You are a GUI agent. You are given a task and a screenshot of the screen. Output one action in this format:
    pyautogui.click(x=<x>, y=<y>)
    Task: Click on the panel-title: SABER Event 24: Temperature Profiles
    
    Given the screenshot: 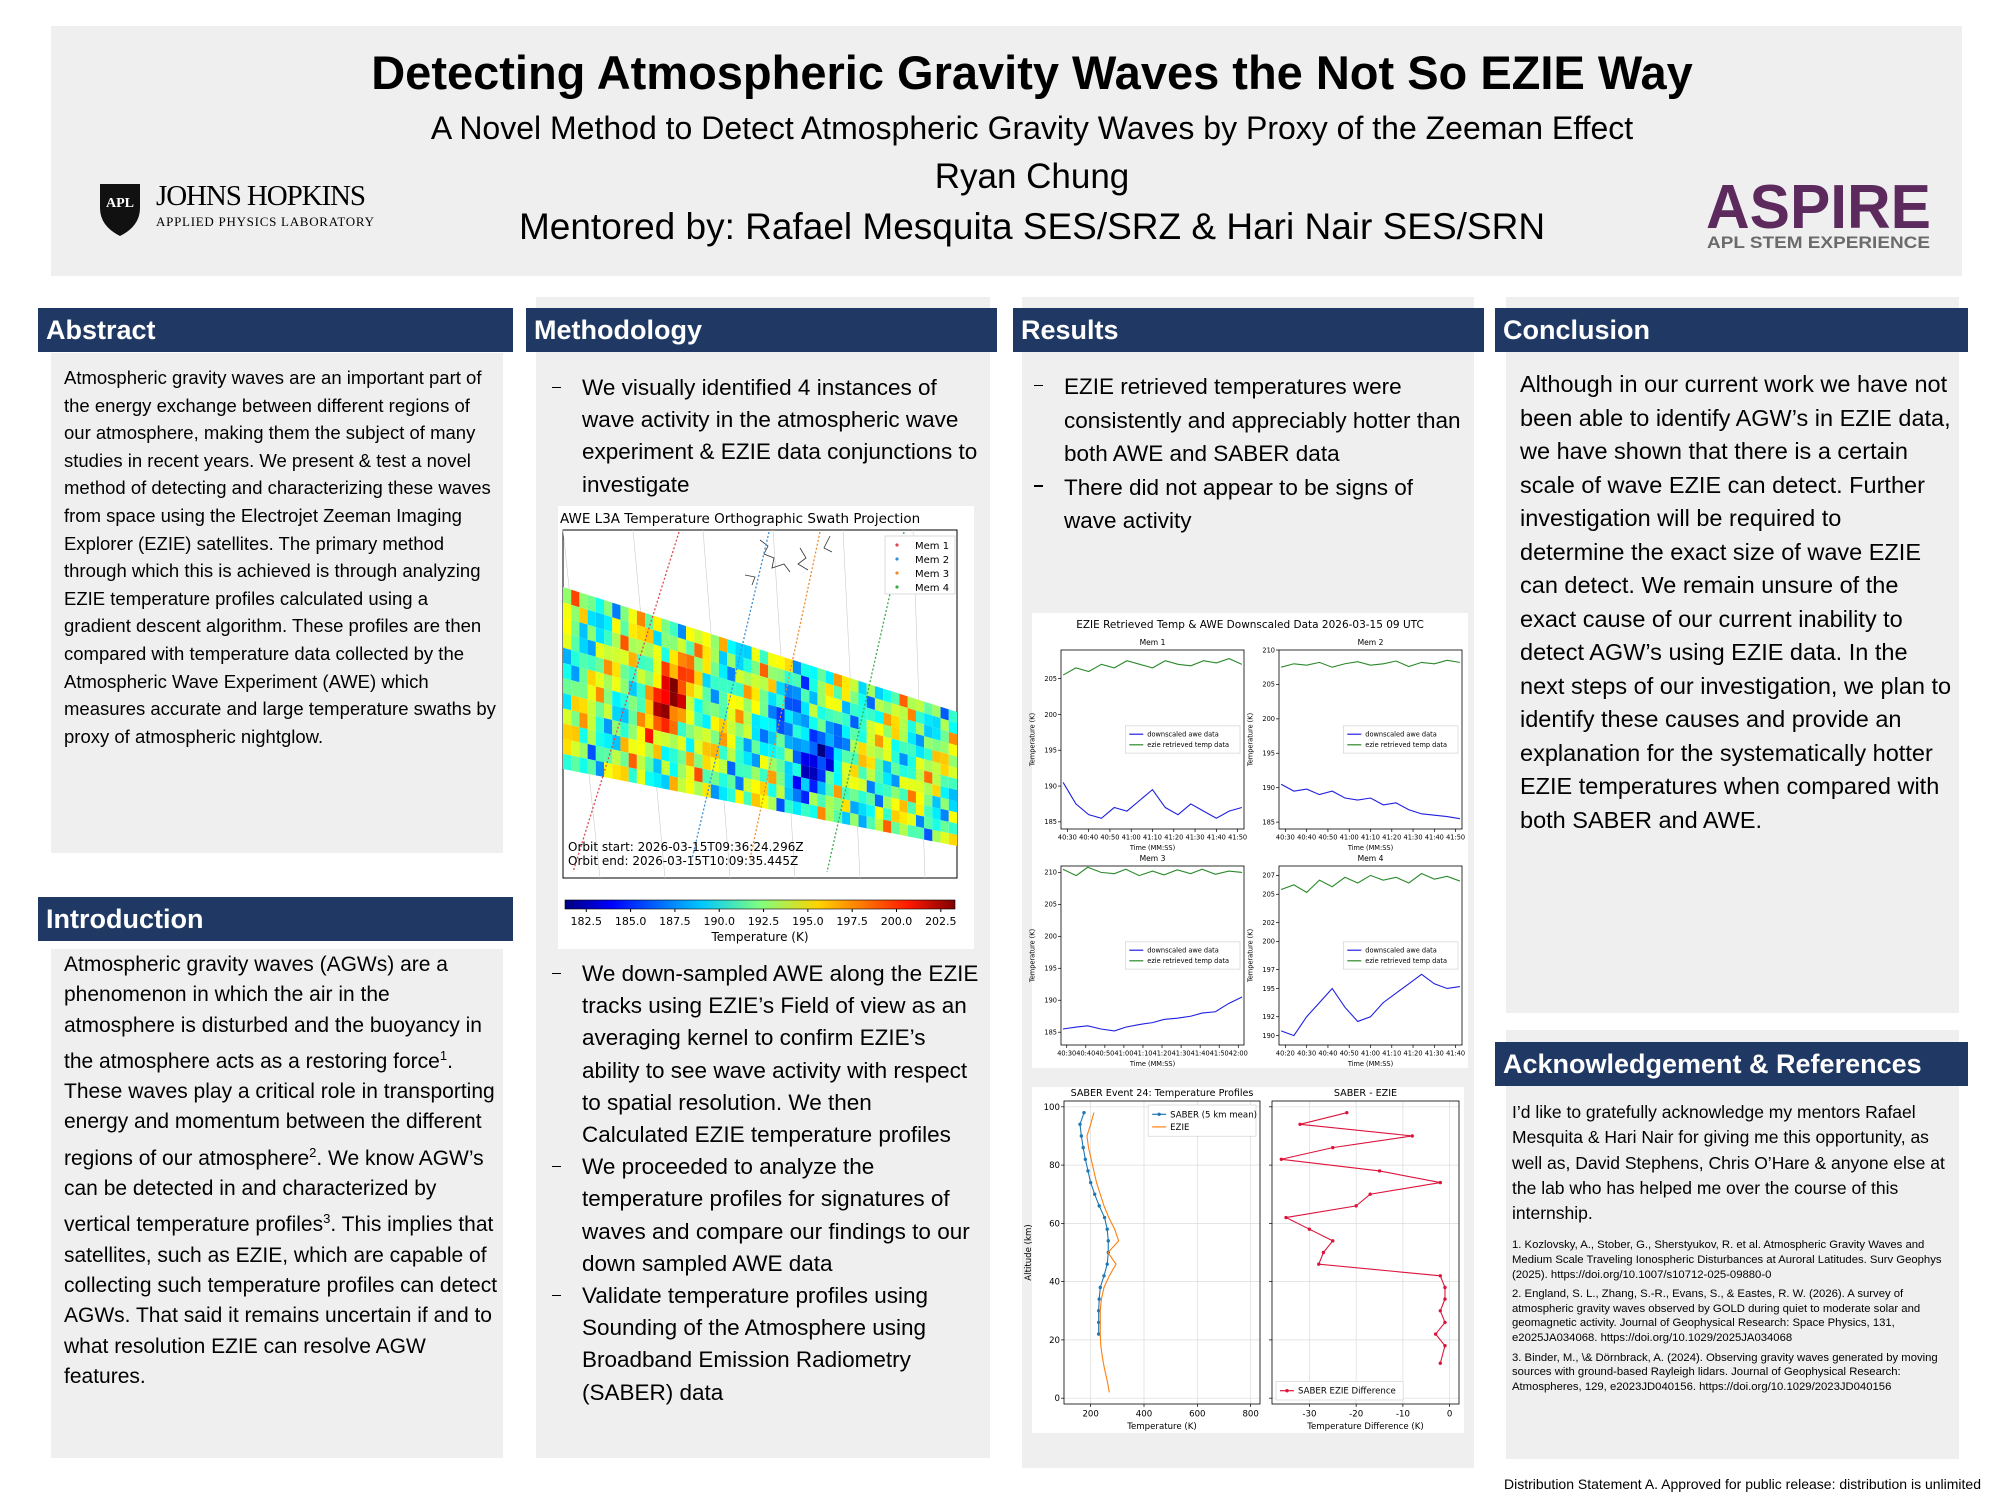 What is the action you would take?
    pyautogui.click(x=1162, y=1093)
    